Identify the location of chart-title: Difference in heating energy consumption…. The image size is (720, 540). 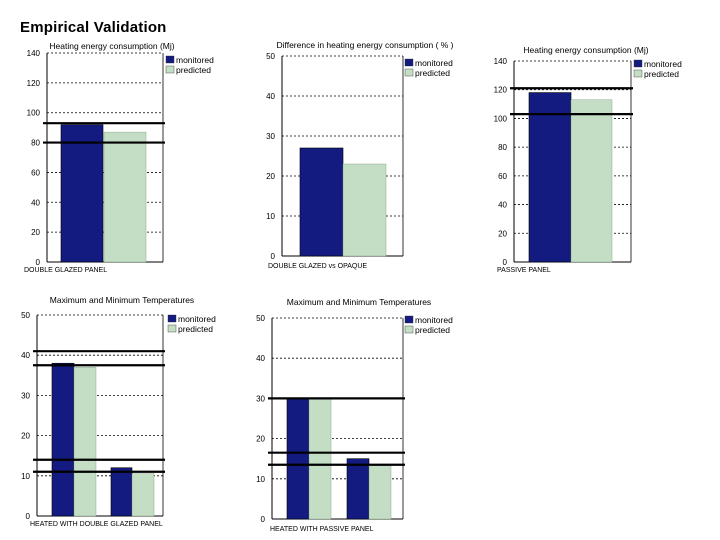
(364, 45).